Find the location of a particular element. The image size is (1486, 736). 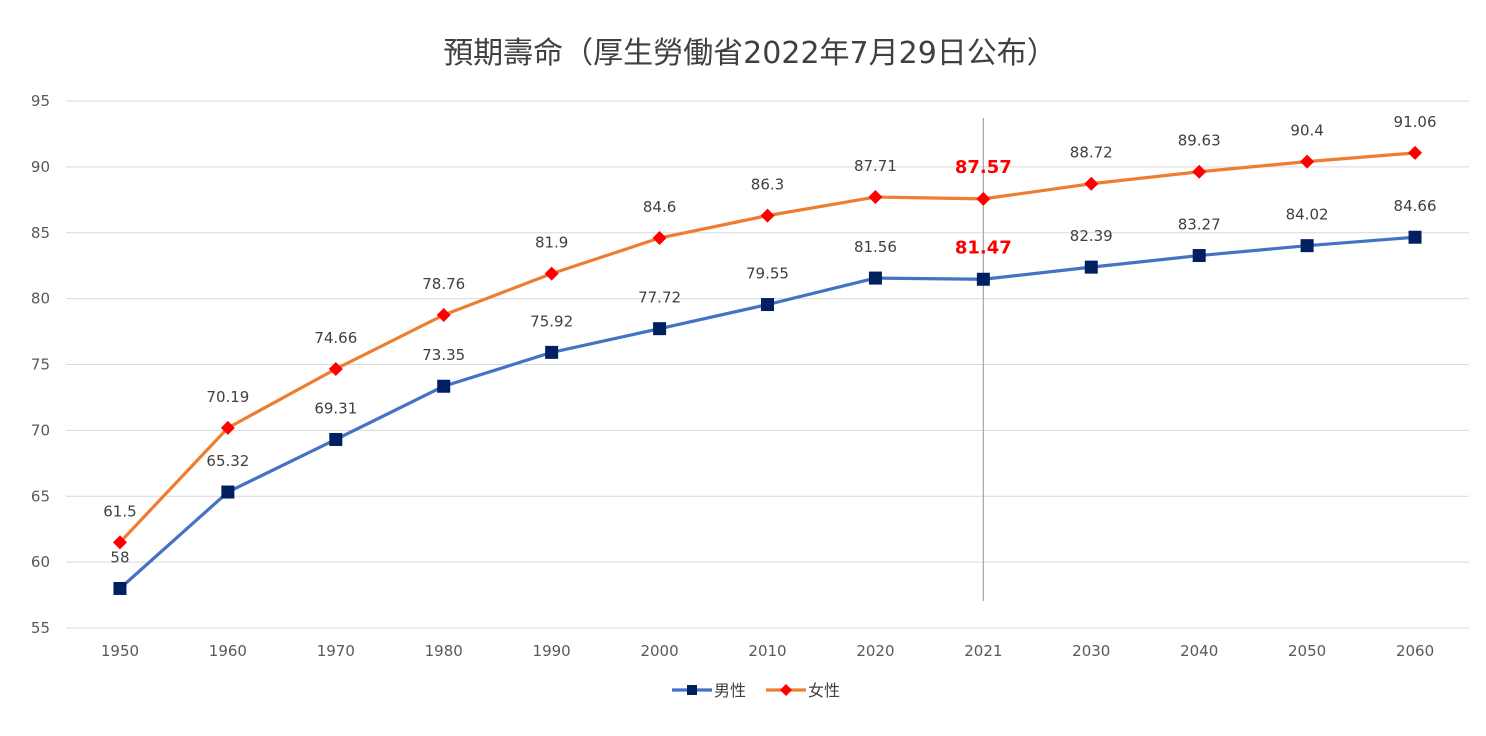

x-tick-label: 2020 is located at coordinates (875, 651).